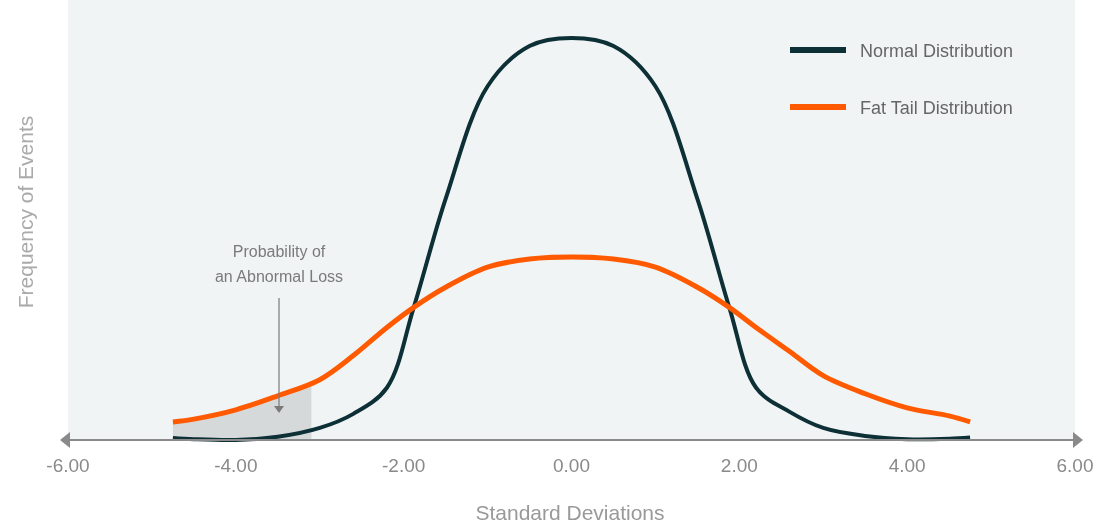 The width and height of the screenshot is (1117, 529). What do you see at coordinates (236, 465) in the screenshot?
I see `x-tick-label: -4.00` at bounding box center [236, 465].